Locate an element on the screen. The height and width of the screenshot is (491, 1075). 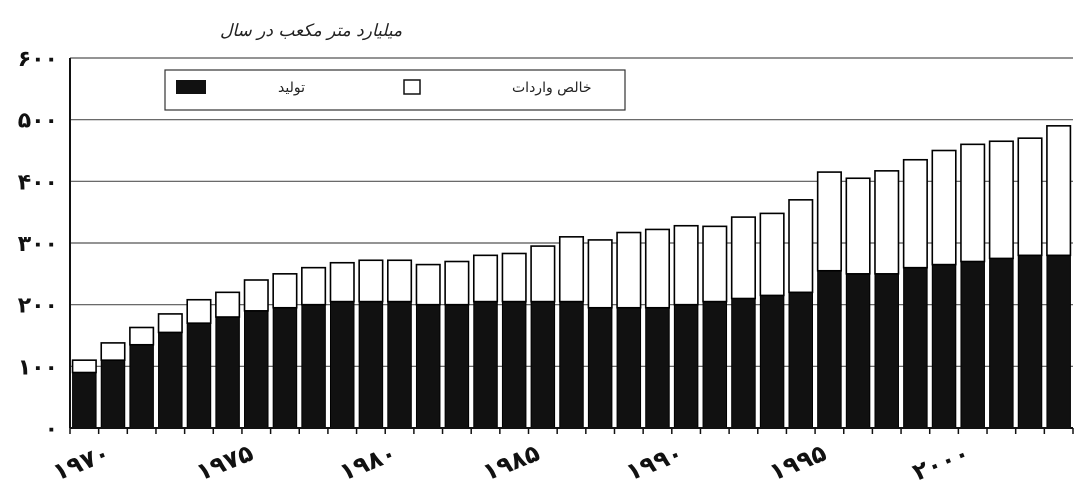
y-tick-label: ۲۰۰ is located at coordinates (38, 306).